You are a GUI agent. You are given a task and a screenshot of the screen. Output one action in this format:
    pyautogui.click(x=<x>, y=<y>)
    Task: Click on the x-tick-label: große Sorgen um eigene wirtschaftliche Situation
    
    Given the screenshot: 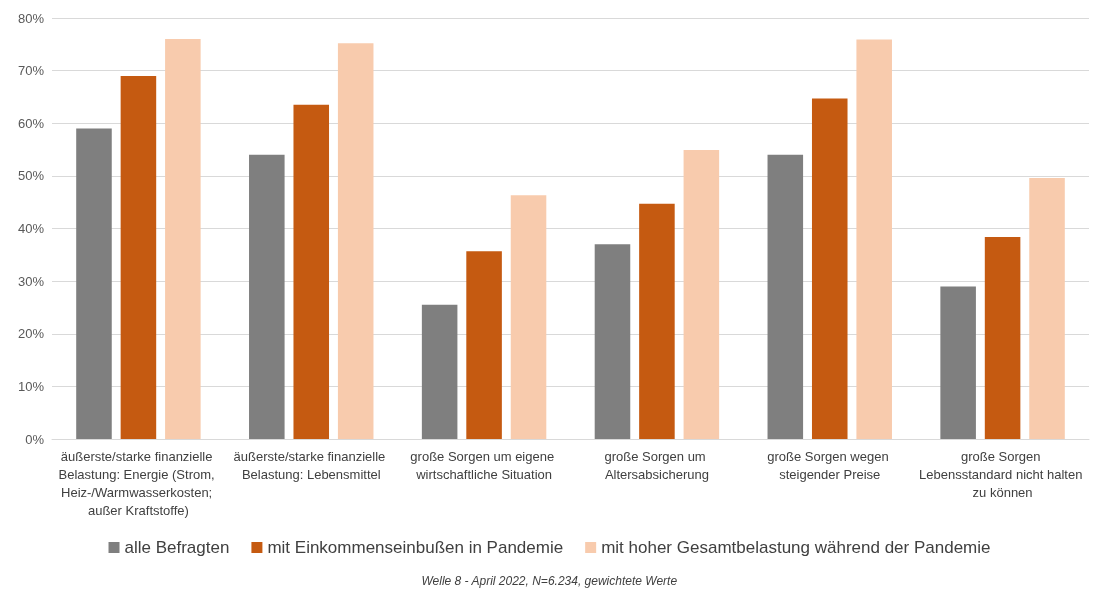 What is the action you would take?
    pyautogui.click(x=484, y=465)
    